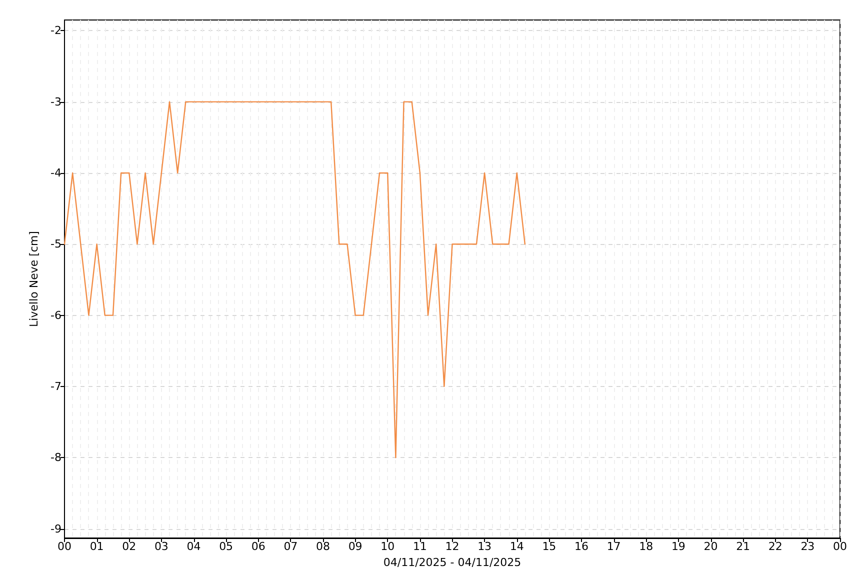 The image size is (860, 573). What do you see at coordinates (56, 31) in the screenshot?
I see `y-tick-label: -2` at bounding box center [56, 31].